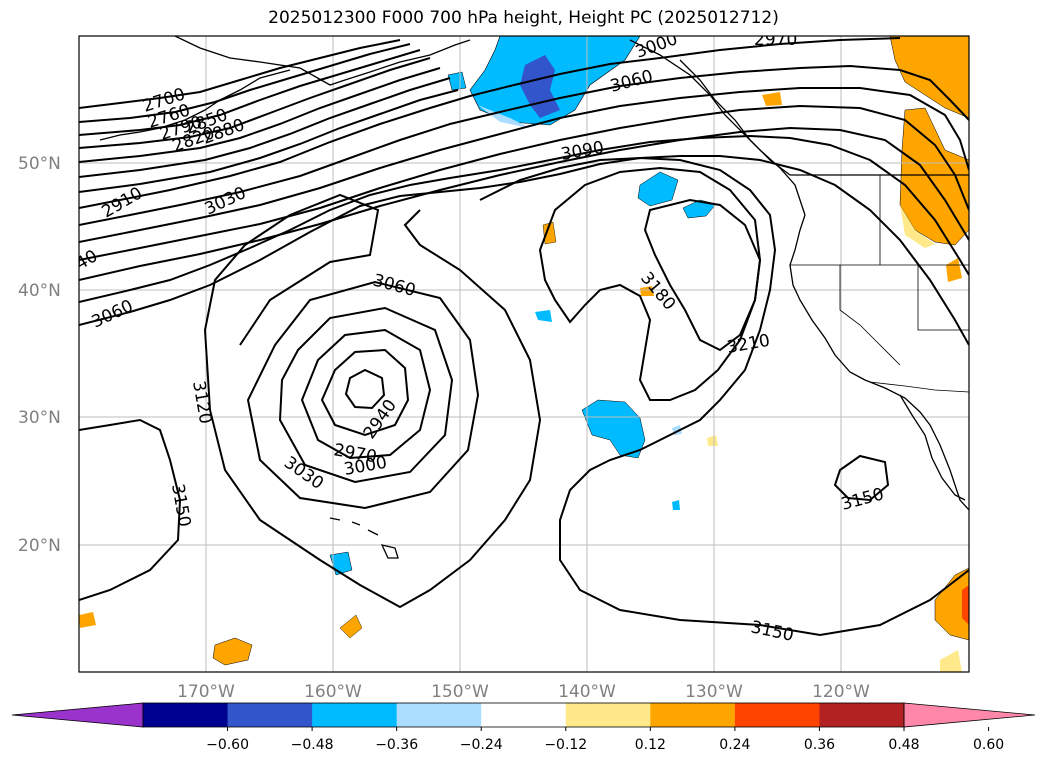  What do you see at coordinates (232, 651) in the screenshot?
I see `anomaly-orange-sw` at bounding box center [232, 651].